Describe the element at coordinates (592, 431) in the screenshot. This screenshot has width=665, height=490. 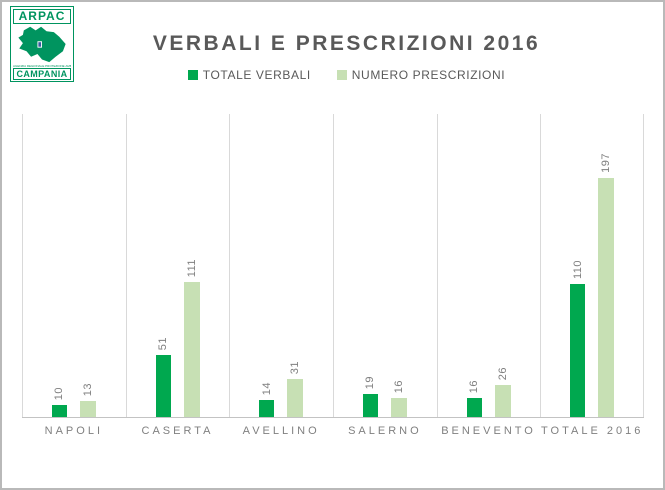
I see `category-label-totale-2016: TOTALE 2016` at that location.